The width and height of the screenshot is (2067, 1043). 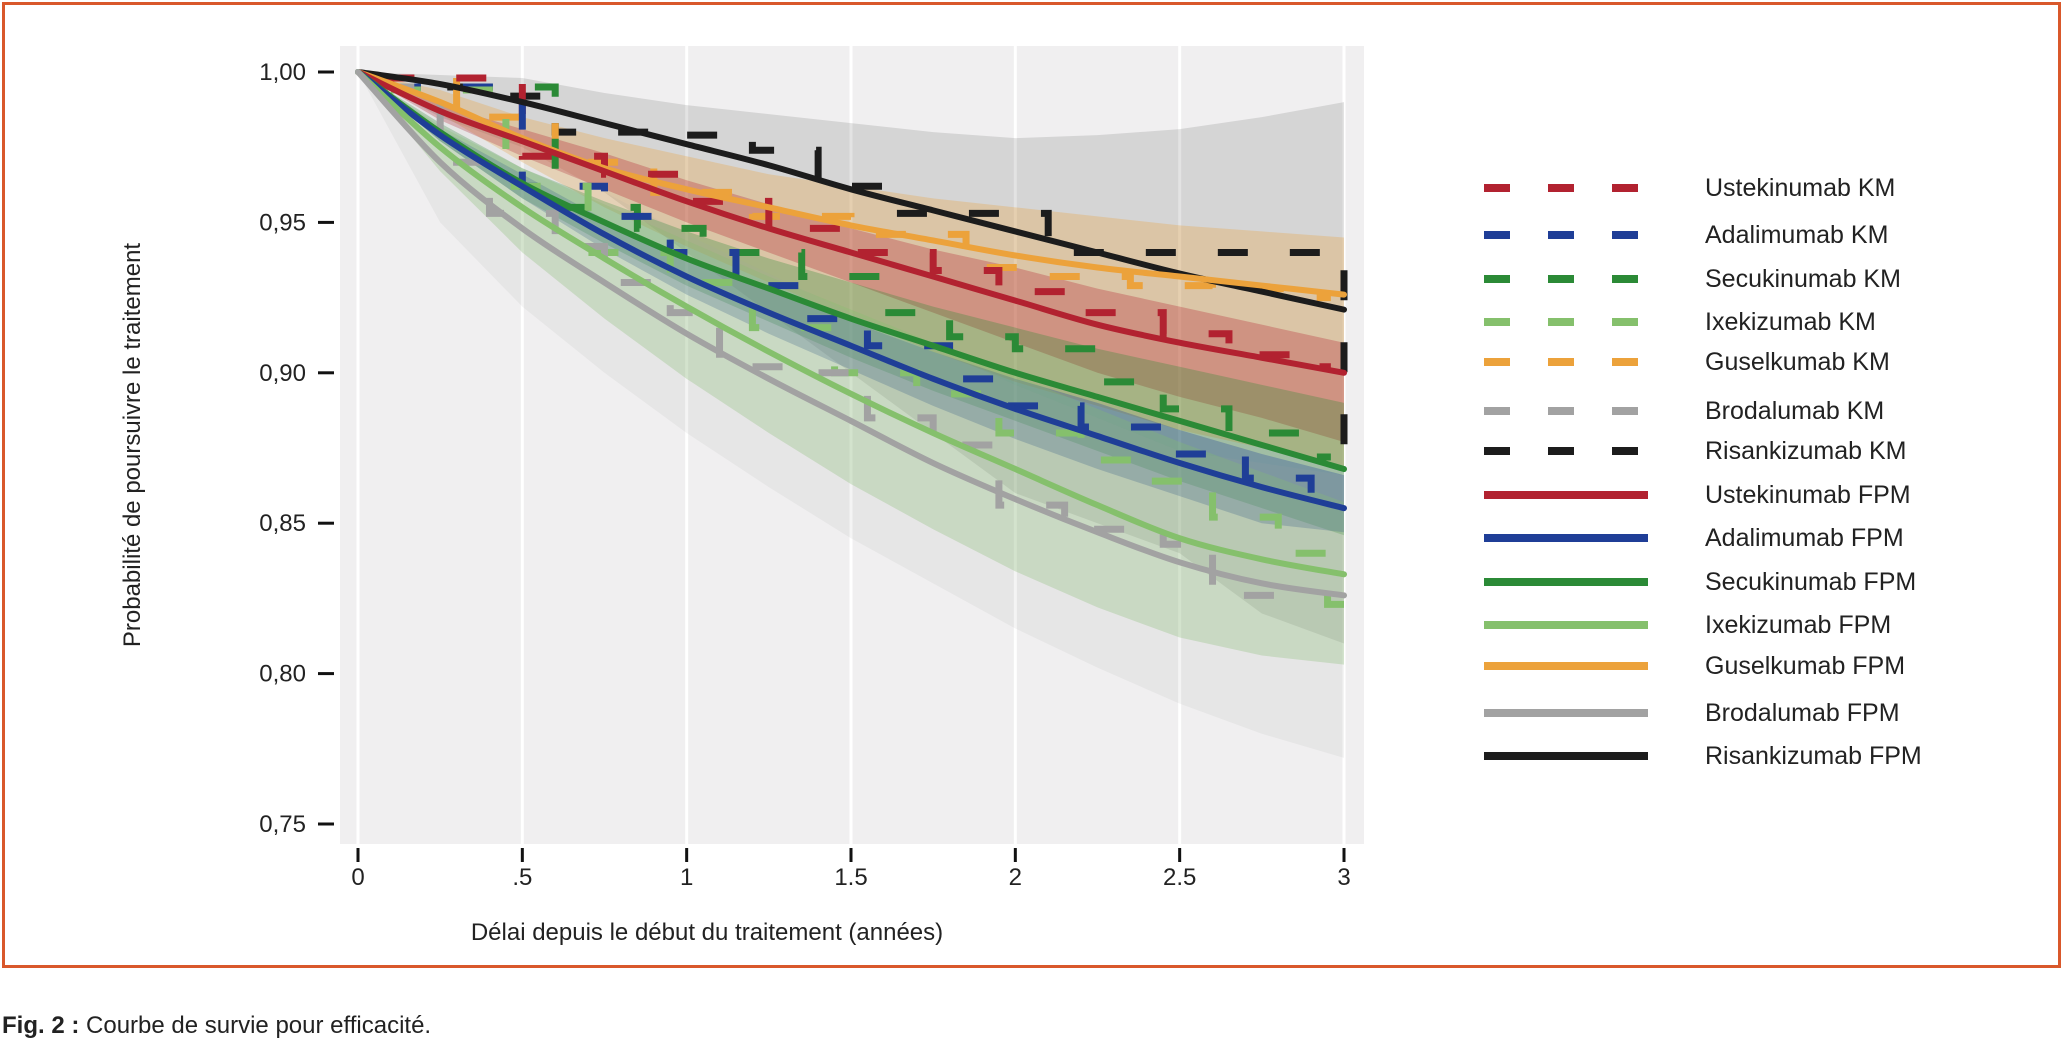 What do you see at coordinates (1796, 235) in the screenshot?
I see `legend-label-1: Adalimumab KM` at bounding box center [1796, 235].